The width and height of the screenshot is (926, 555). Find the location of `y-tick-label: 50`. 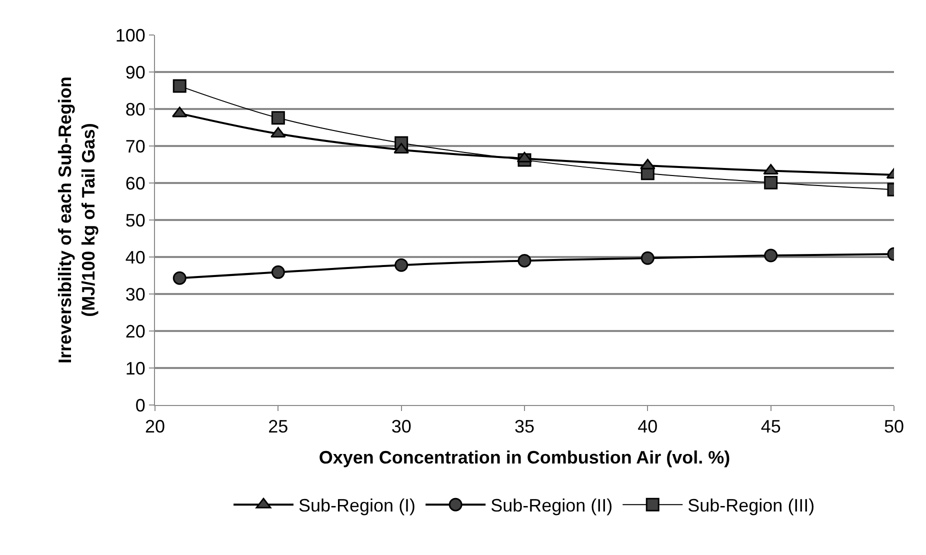

y-tick-label: 50 is located at coordinates (135, 220).